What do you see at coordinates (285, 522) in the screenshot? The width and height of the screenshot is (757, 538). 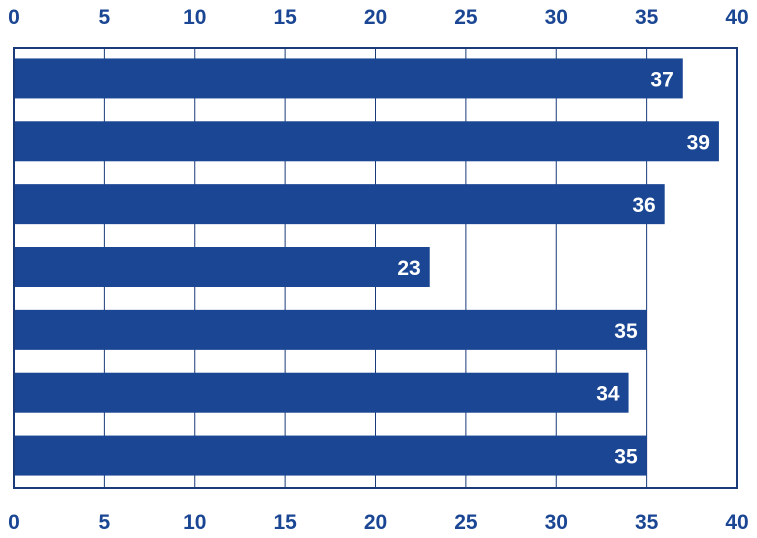 I see `x-tick-label-bottom: 15` at bounding box center [285, 522].